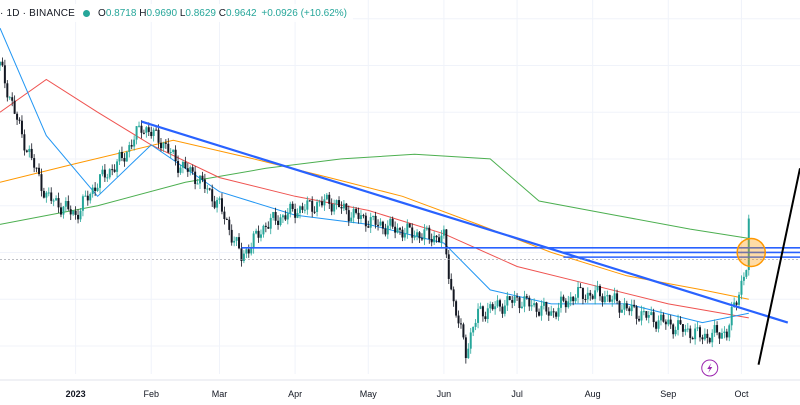 The height and width of the screenshot is (405, 800). I want to click on market-status-icon, so click(87, 13).